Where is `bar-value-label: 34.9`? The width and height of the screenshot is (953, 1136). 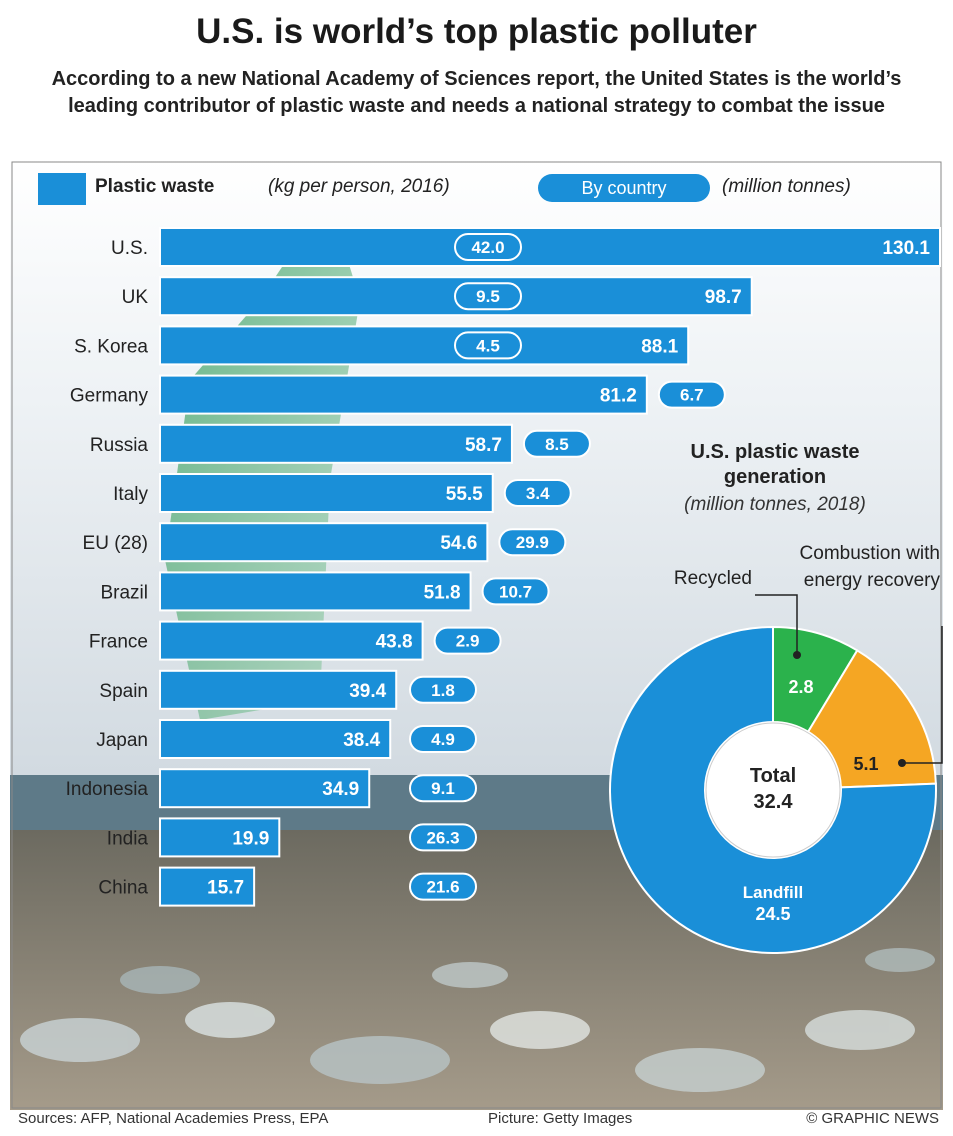
bar-value-label: 34.9 is located at coordinates (340, 789).